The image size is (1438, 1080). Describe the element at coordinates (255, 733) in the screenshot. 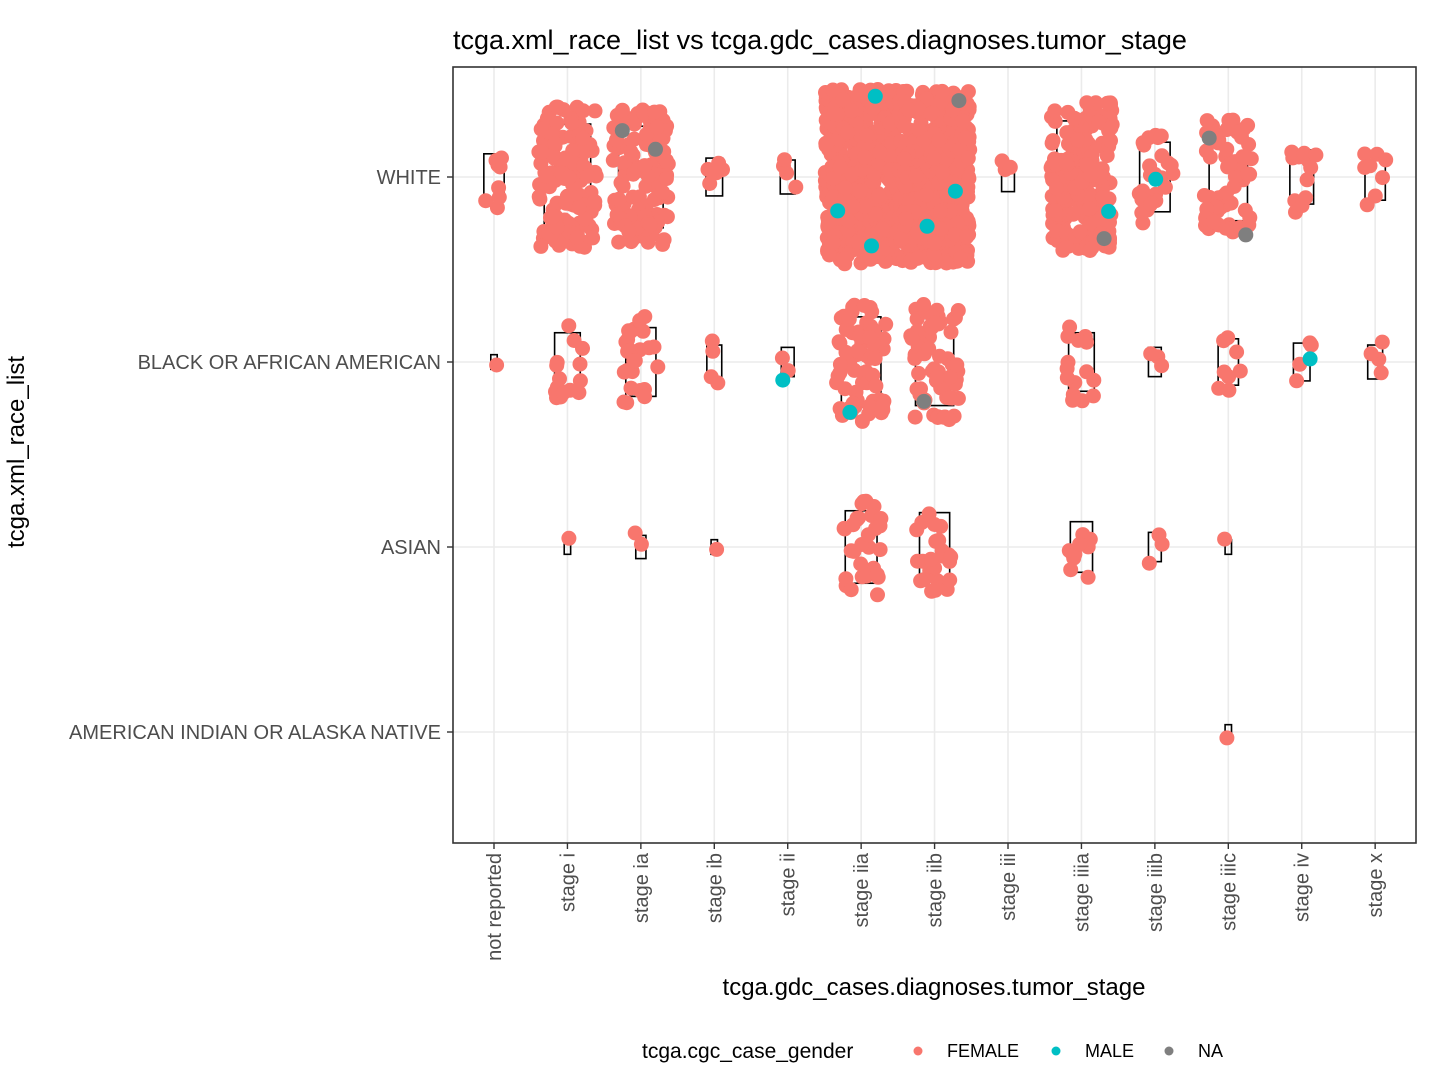

I see `y-tick-label-american-indian-or-alaska-native: AMERICAN INDIAN OR ALASKA NATIVE` at that location.